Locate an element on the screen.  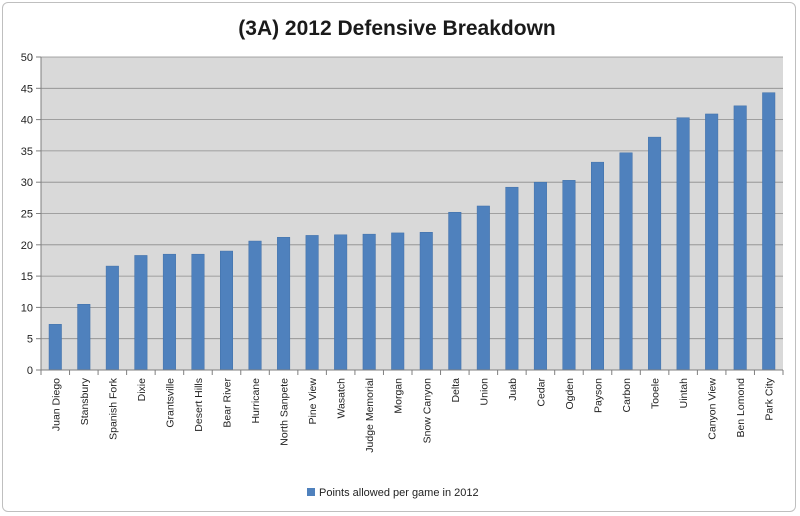
bar-juan-diego is located at coordinates (55, 347).